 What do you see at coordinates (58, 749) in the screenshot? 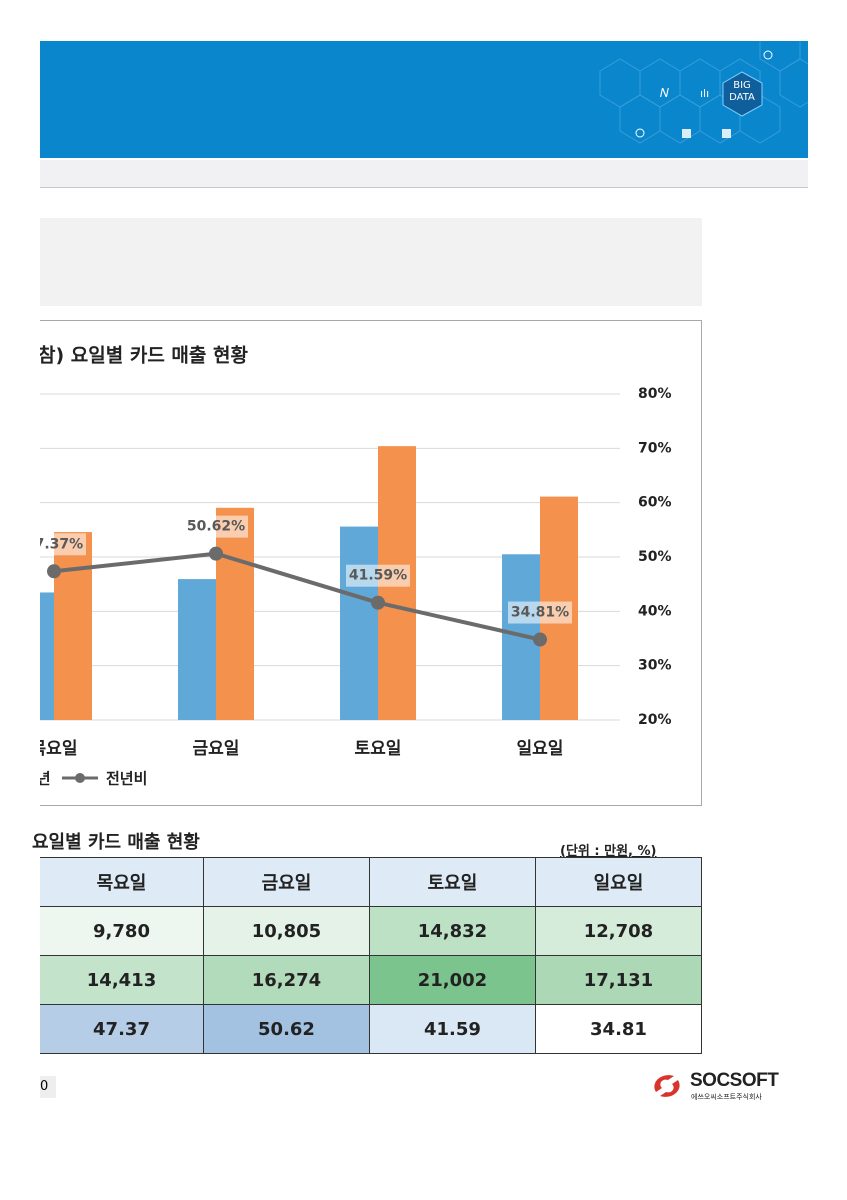
I see `x-tick-label: 목요일` at bounding box center [58, 749].